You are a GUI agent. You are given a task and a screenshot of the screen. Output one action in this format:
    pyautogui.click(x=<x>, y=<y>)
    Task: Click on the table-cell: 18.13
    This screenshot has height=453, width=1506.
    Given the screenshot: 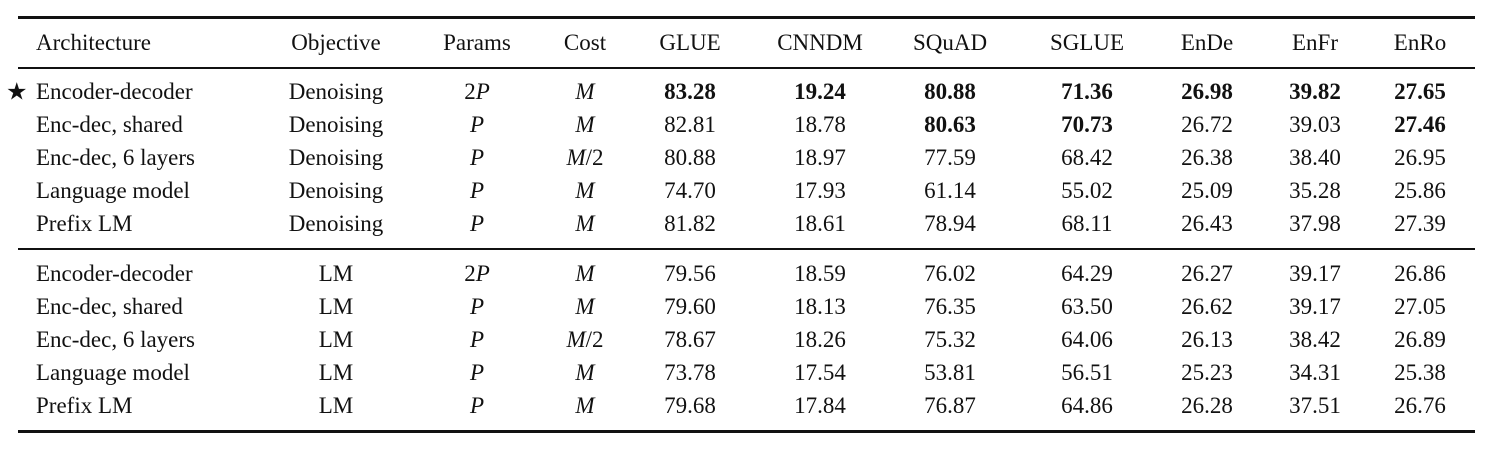 What is the action you would take?
    pyautogui.click(x=820, y=306)
    